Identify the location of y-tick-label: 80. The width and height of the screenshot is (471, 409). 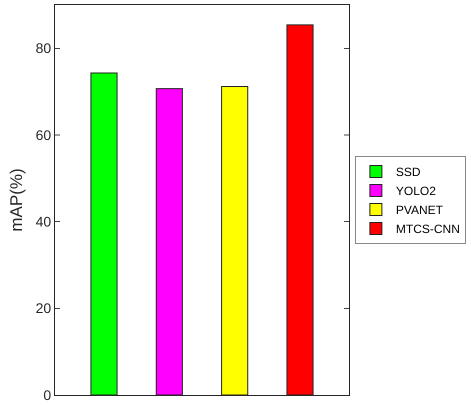
(44, 48).